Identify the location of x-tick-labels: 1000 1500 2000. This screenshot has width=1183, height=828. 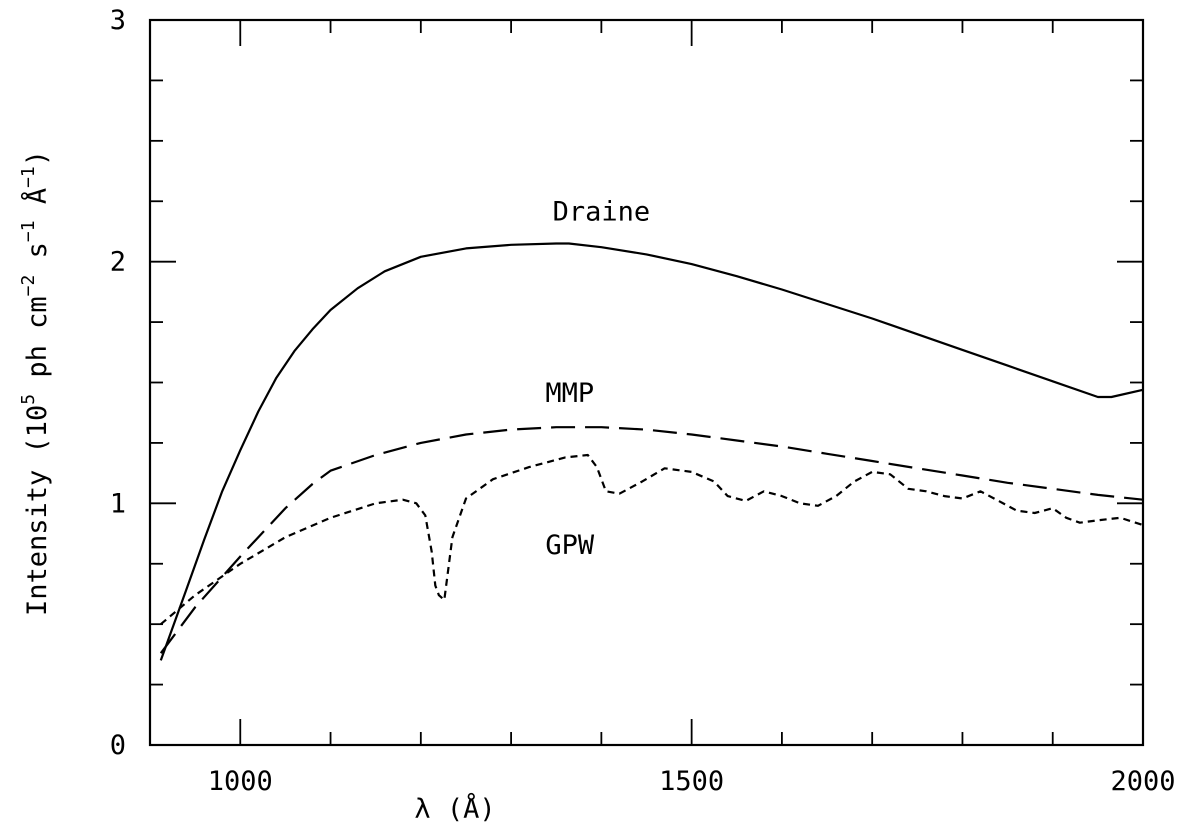
(692, 781).